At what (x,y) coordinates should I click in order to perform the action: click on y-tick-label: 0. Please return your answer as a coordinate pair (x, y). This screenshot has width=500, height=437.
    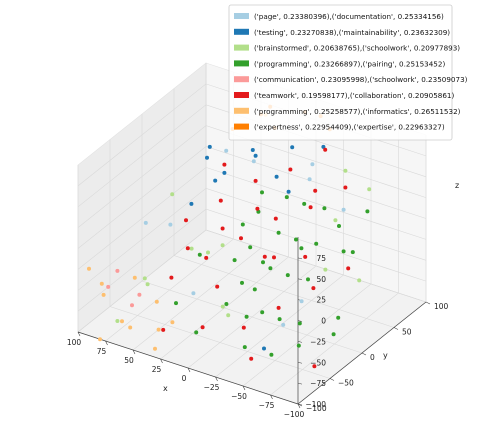
    Looking at the image, I should click on (372, 357).